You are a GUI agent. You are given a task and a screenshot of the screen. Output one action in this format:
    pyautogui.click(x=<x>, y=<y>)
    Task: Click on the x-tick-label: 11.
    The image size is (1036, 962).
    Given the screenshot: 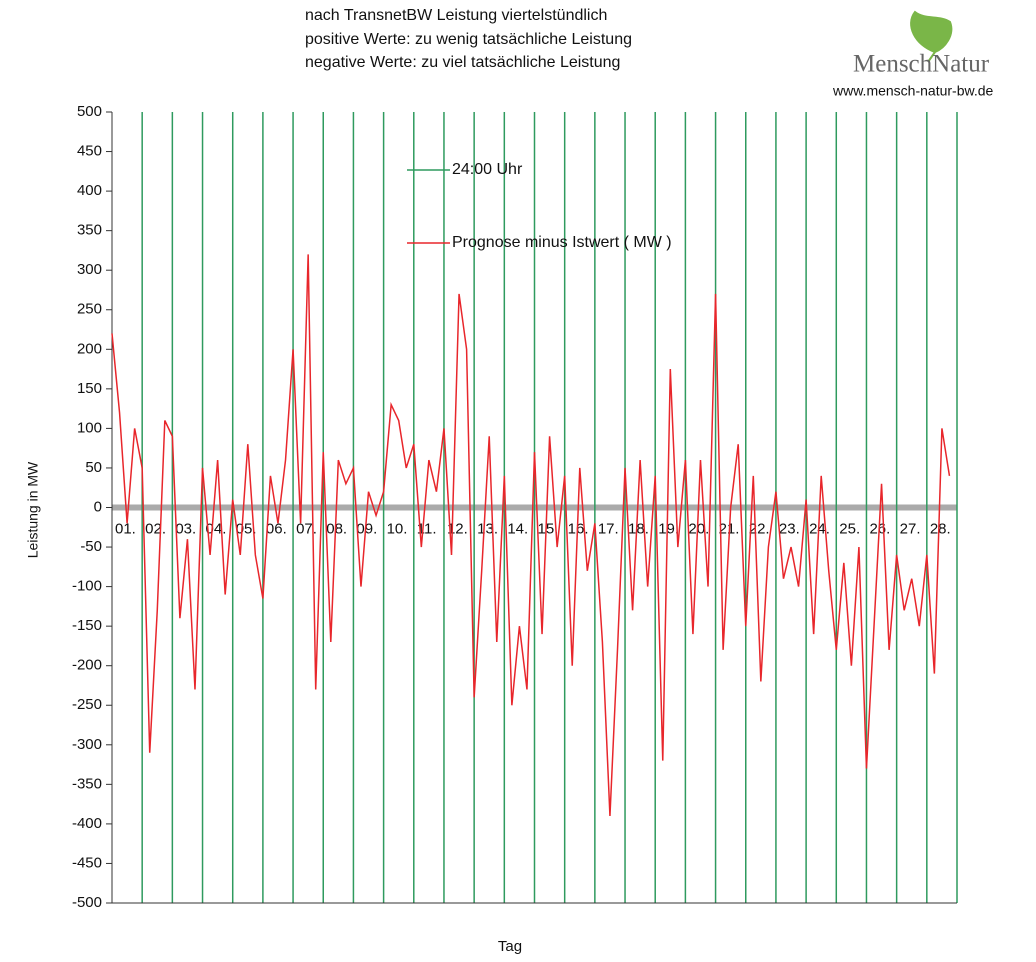 What is the action you would take?
    pyautogui.click(x=427, y=528)
    